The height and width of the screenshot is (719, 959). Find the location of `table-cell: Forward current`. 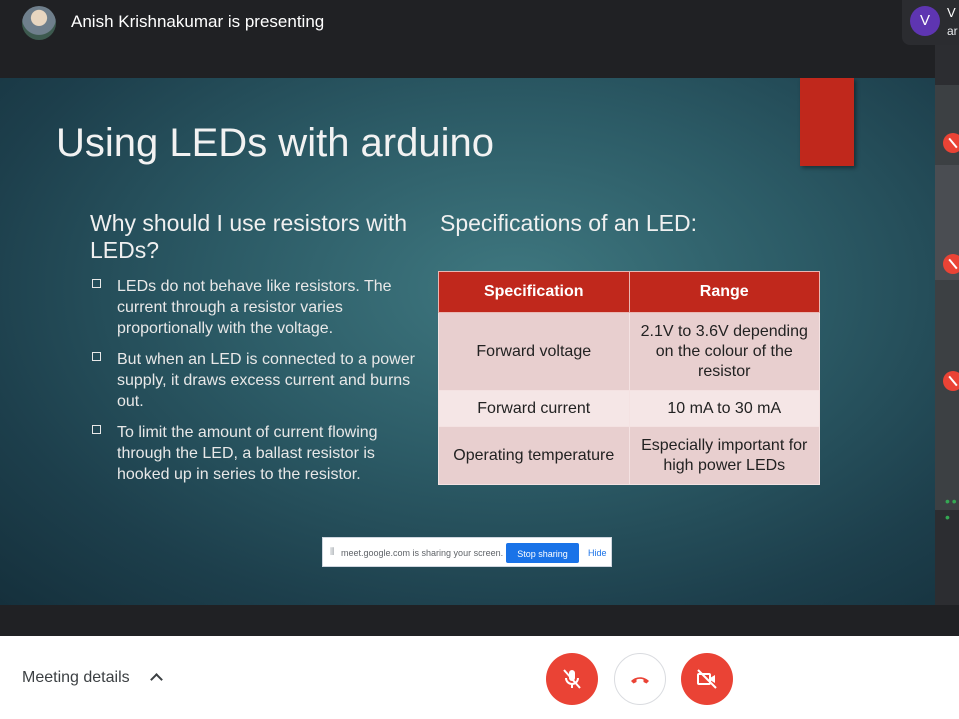

table-cell: Forward current is located at coordinates (534, 408).